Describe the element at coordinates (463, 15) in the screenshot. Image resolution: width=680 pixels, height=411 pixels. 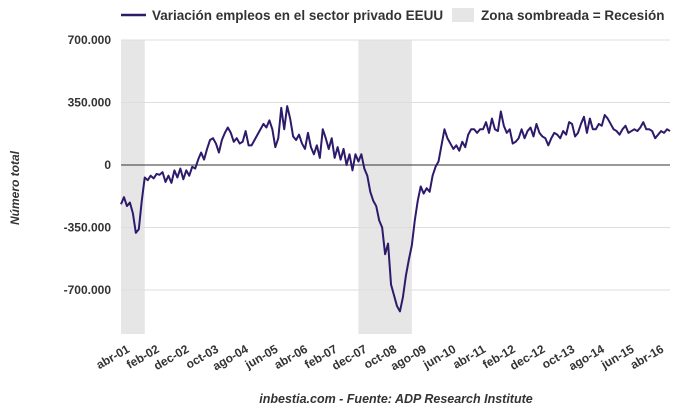
I see `legend-shade-swatch` at that location.